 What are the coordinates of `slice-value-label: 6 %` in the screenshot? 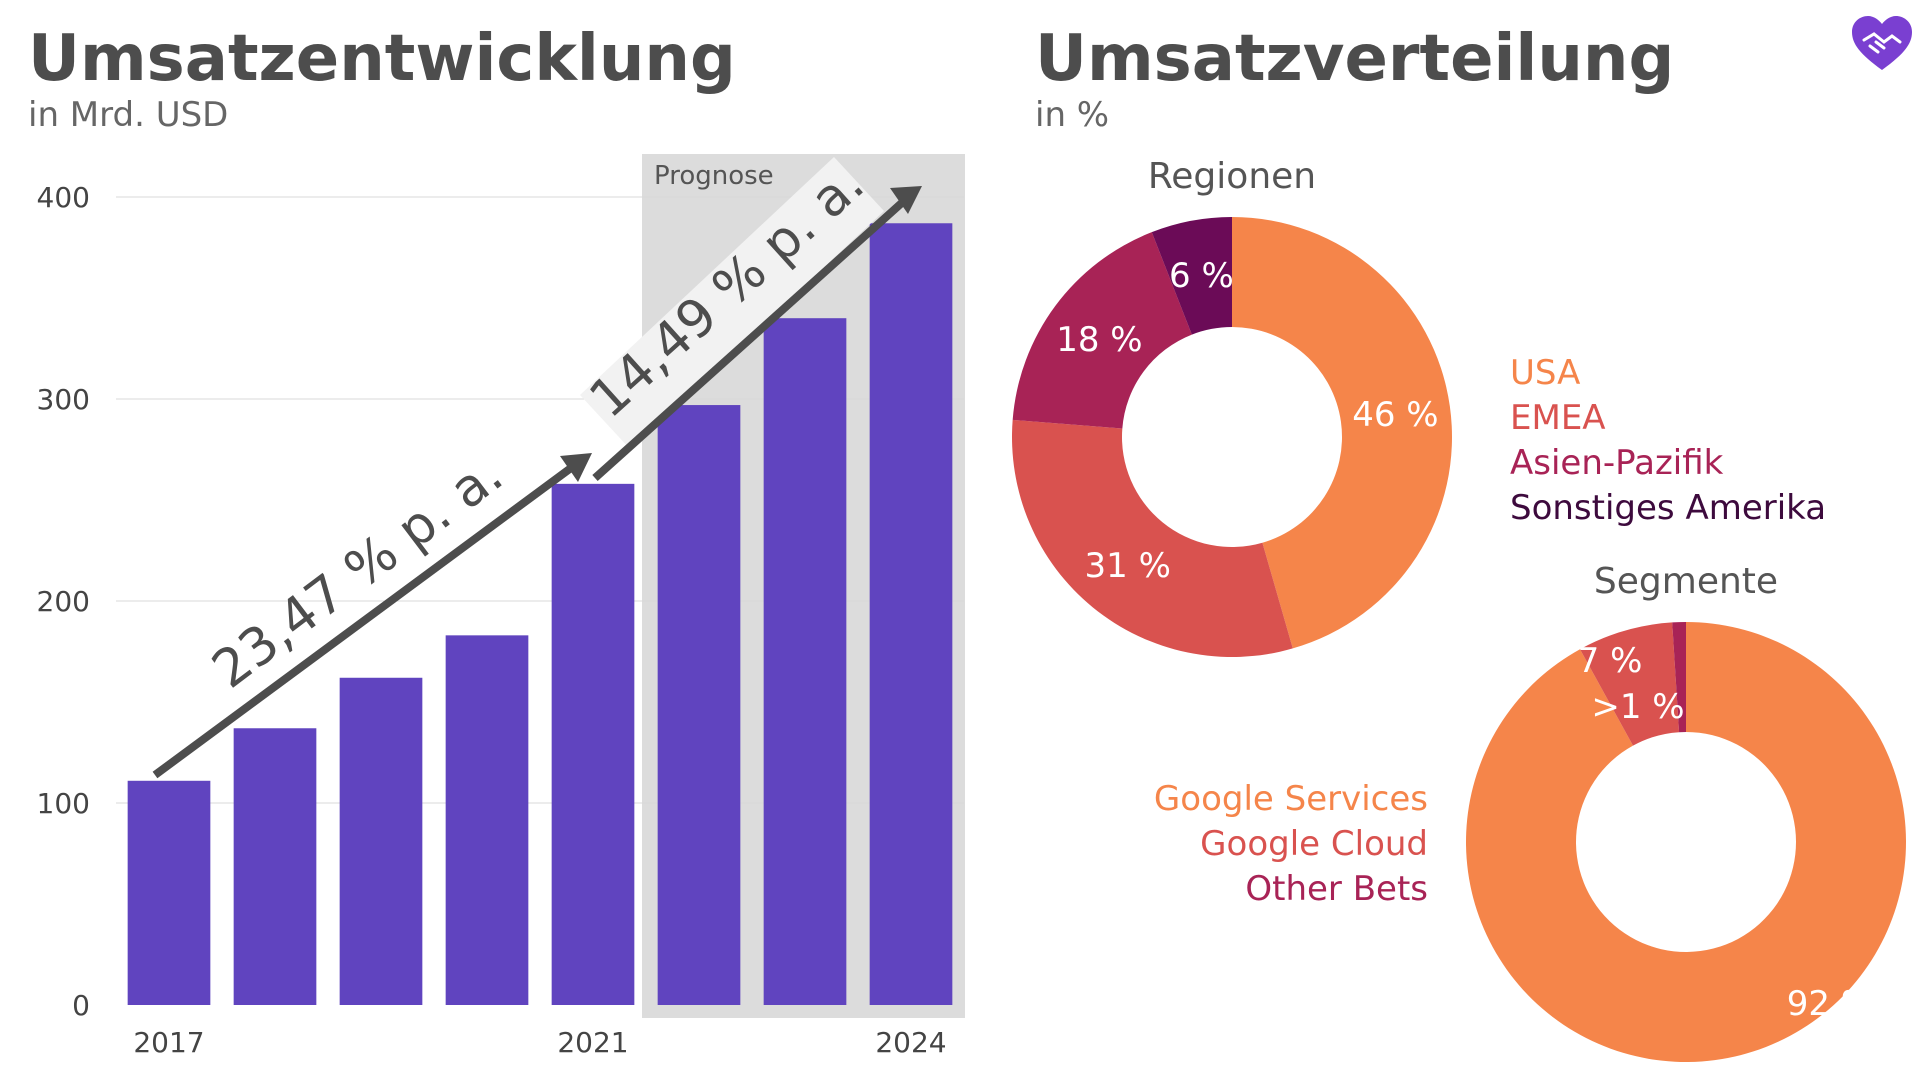 It's located at (1201, 276).